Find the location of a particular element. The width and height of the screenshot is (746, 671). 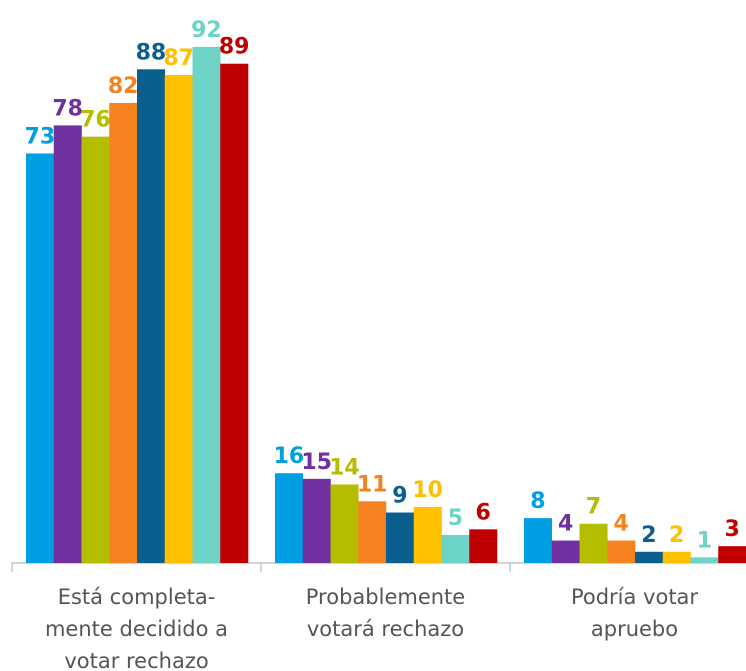

data-label: 82 is located at coordinates (123, 86).